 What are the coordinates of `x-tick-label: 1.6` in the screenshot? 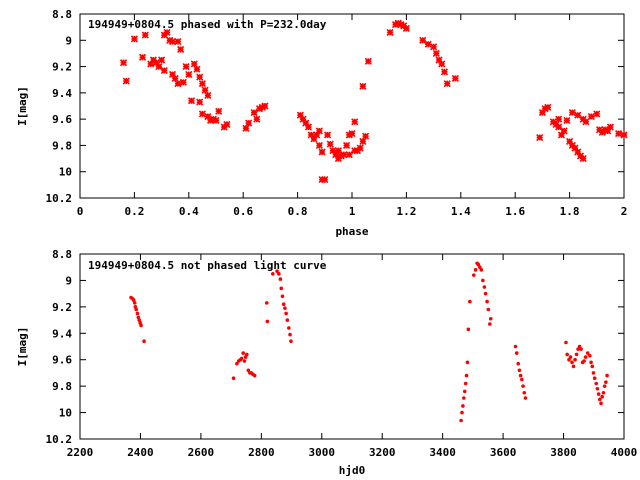 It's located at (515, 211).